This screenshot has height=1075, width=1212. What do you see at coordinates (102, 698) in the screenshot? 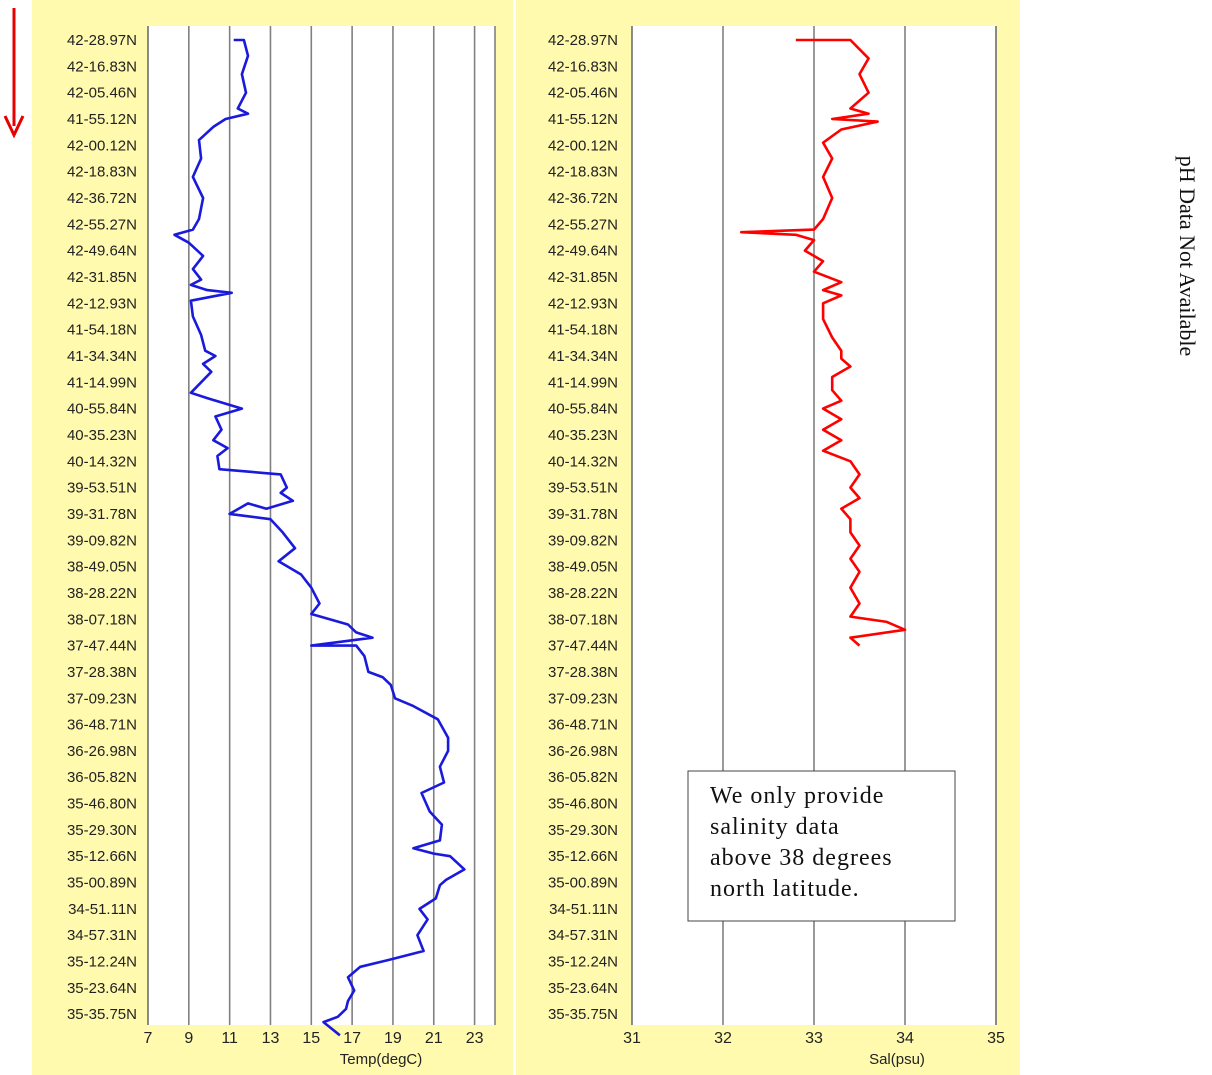
I see `temp-y-tick-label: 37-09.23N` at bounding box center [102, 698].